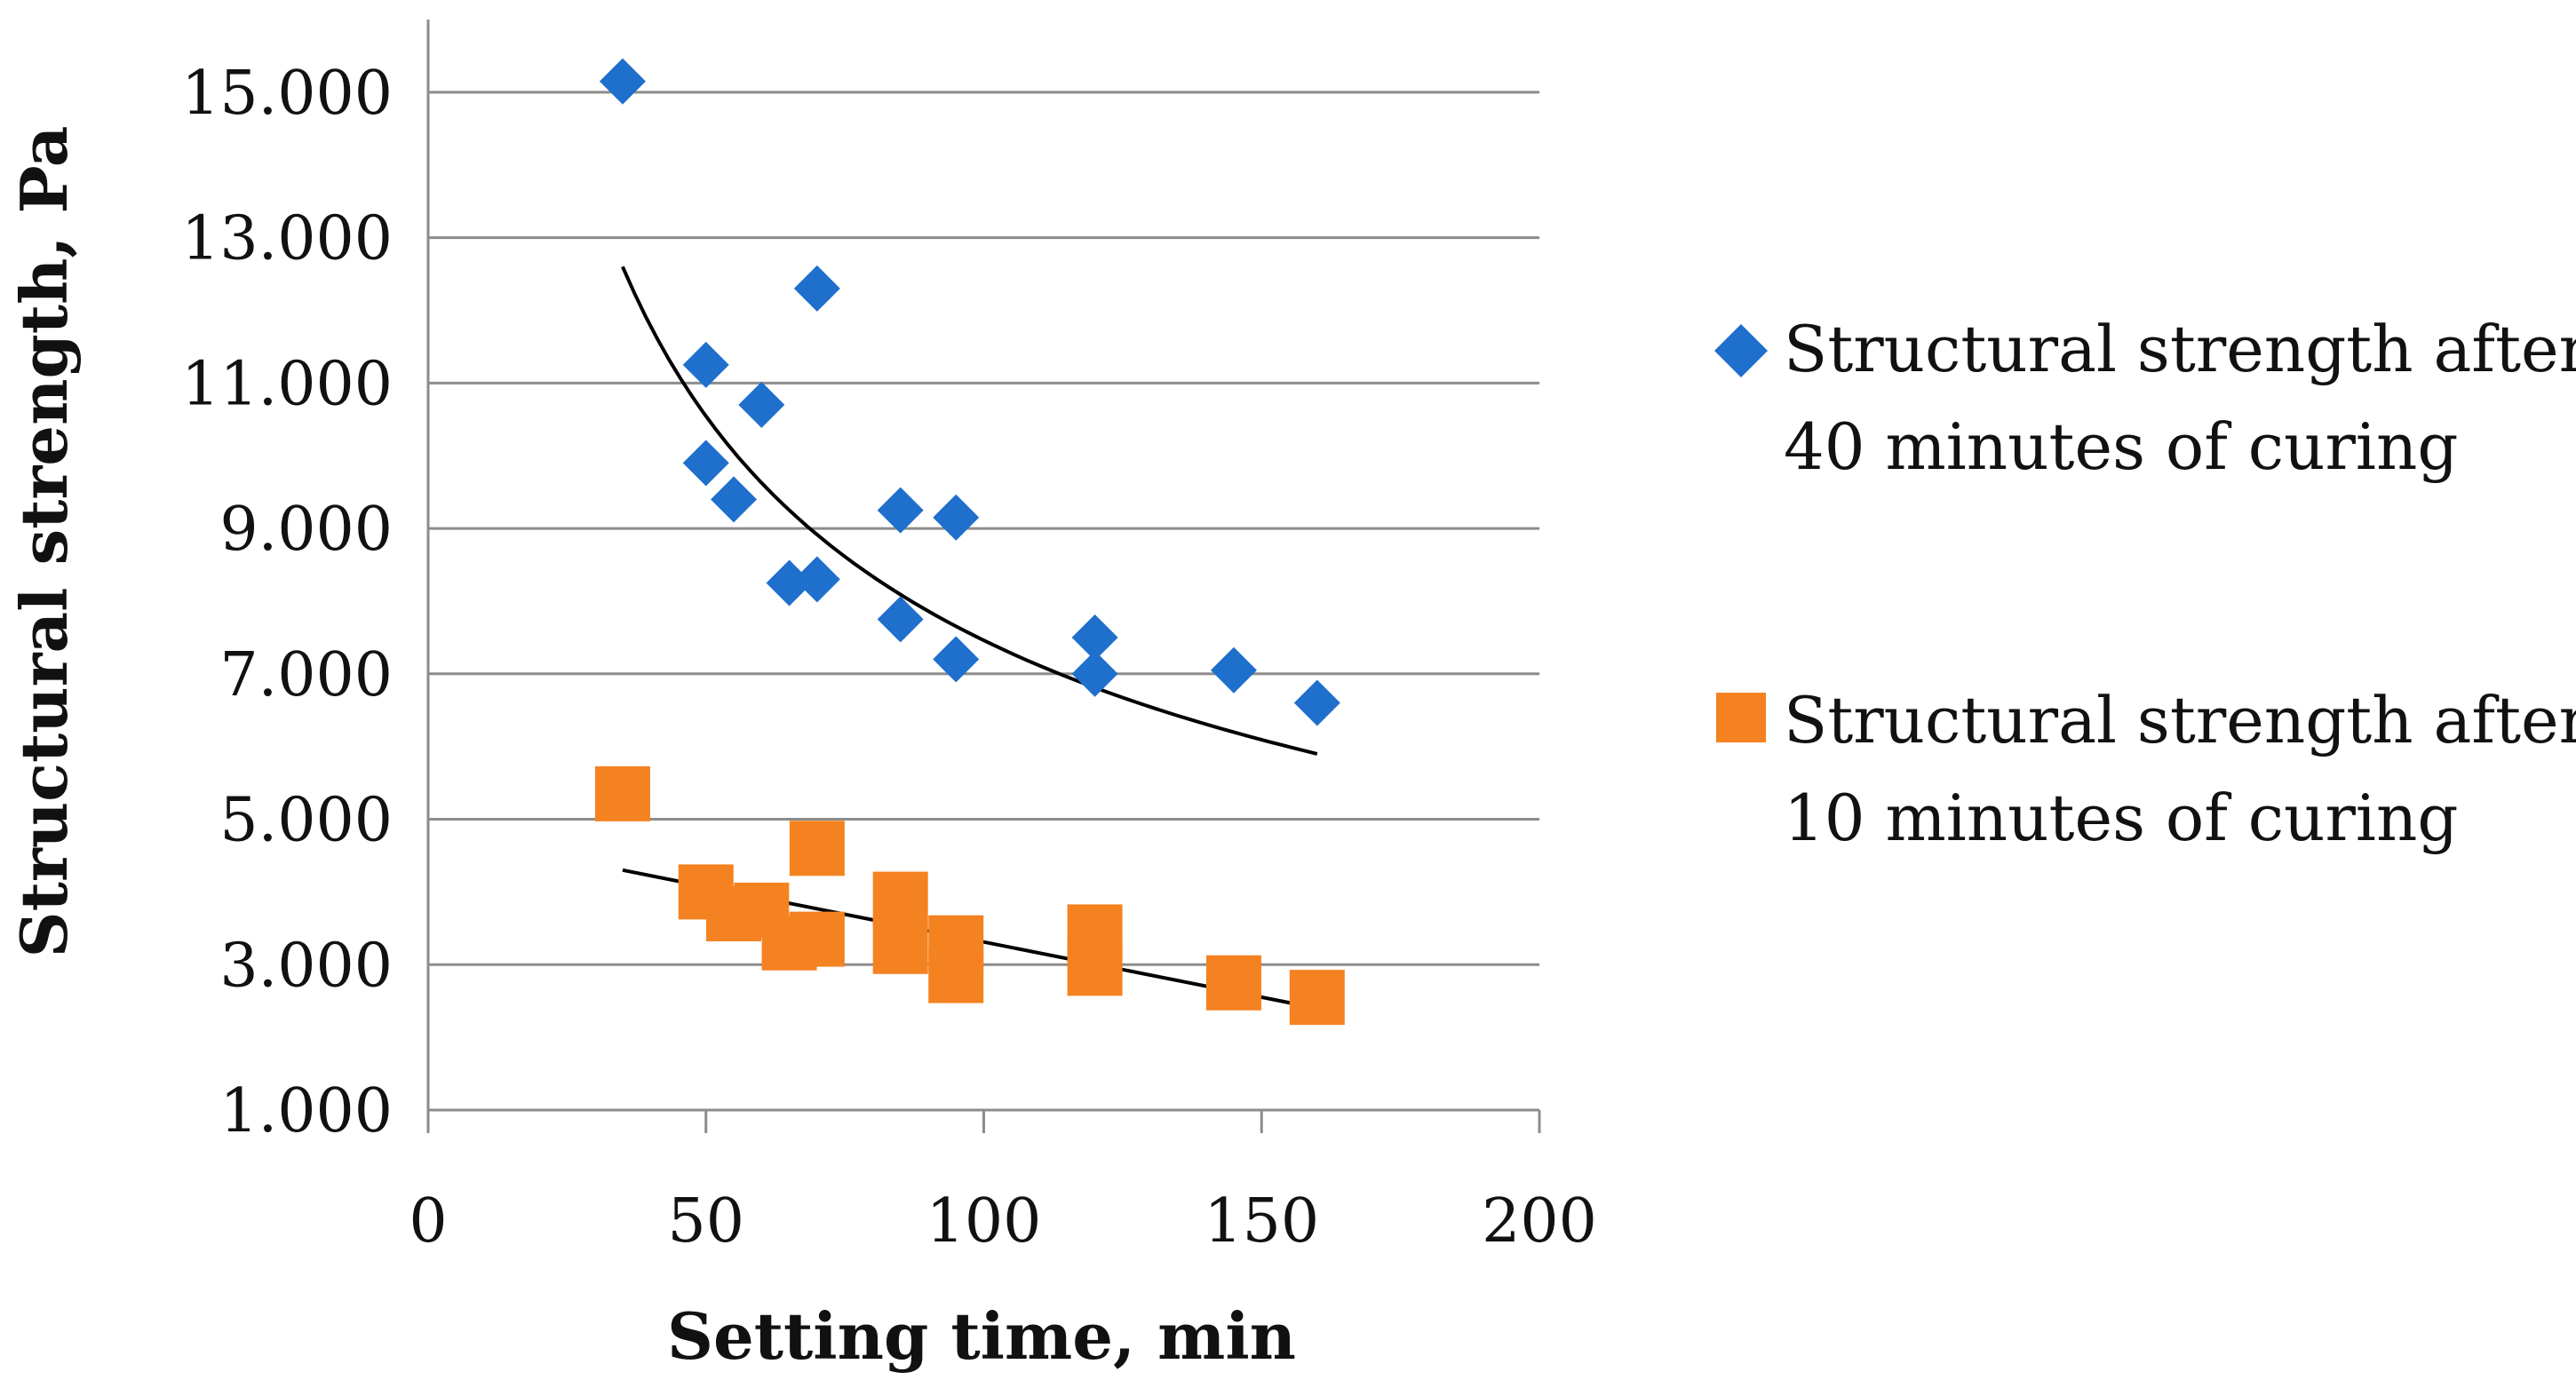 The image size is (2576, 1388). What do you see at coordinates (306, 1111) in the screenshot?
I see `y-tick-label-1000: 1.000` at bounding box center [306, 1111].